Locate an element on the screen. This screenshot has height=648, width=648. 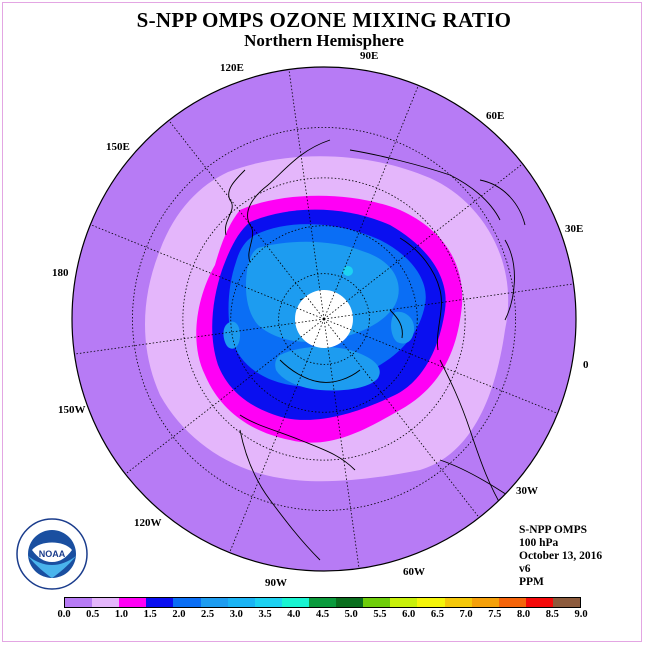
color-scale-tick-label: 7.0 is located at coordinates (466, 614).